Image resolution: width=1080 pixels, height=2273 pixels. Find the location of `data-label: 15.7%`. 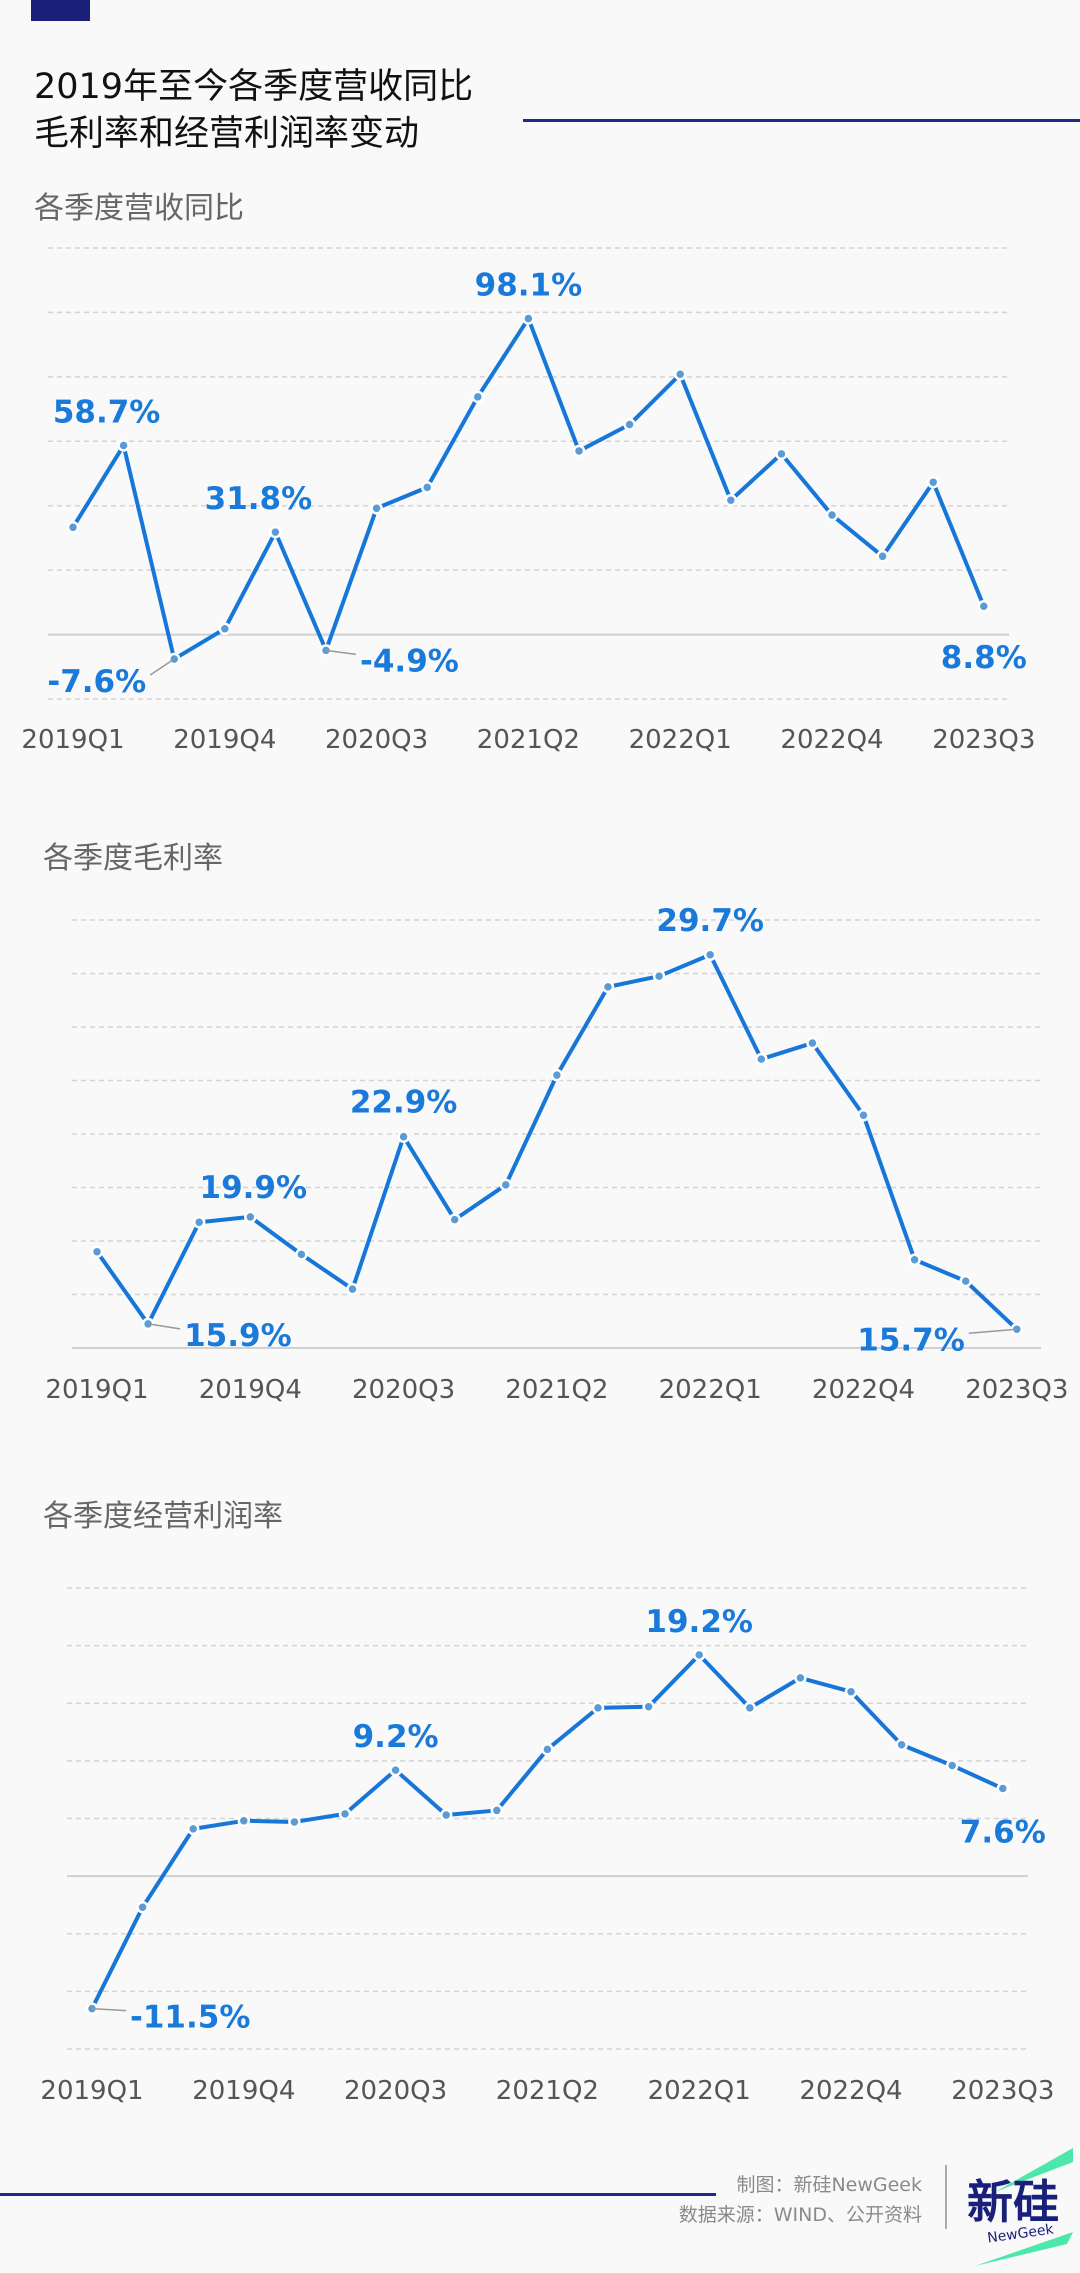

data-label: 15.7% is located at coordinates (911, 1340).